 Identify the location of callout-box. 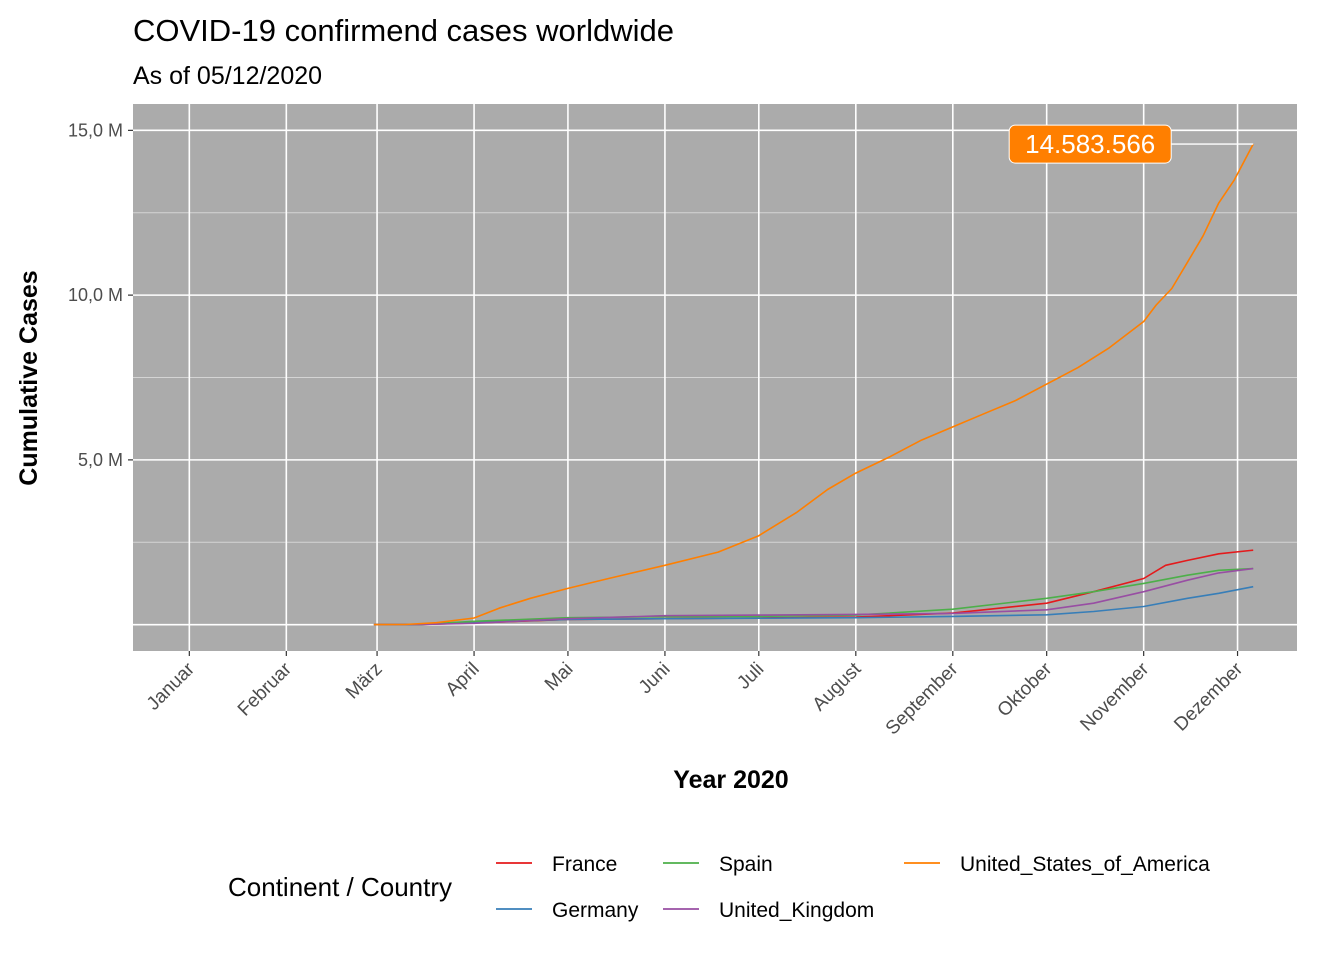
(1090, 144).